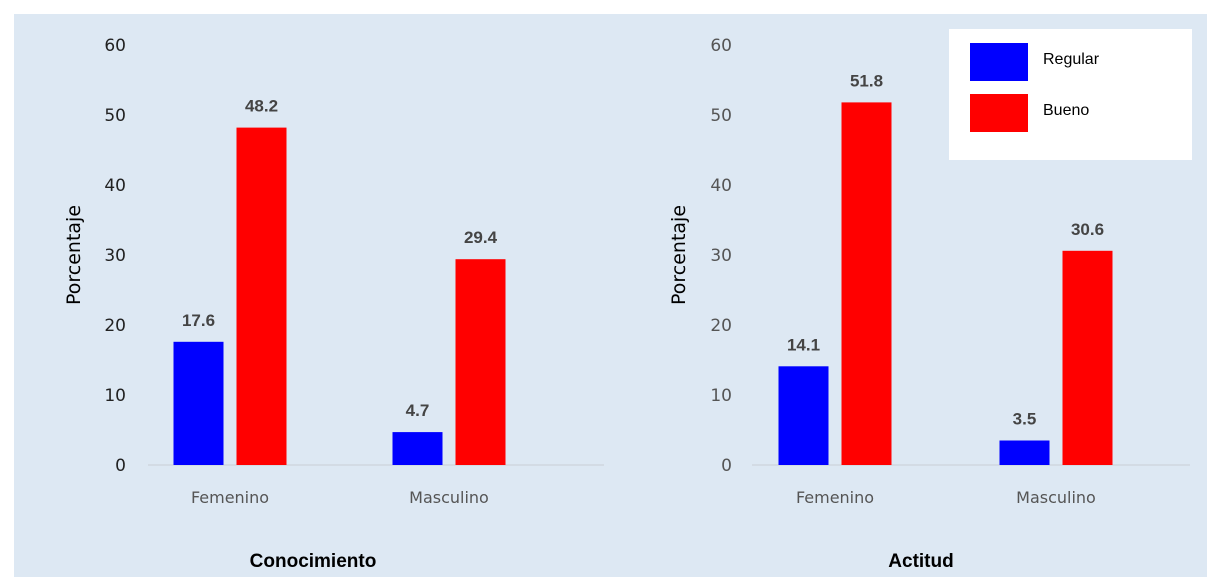  I want to click on actitud-bar-regular-femenino, so click(803, 415).